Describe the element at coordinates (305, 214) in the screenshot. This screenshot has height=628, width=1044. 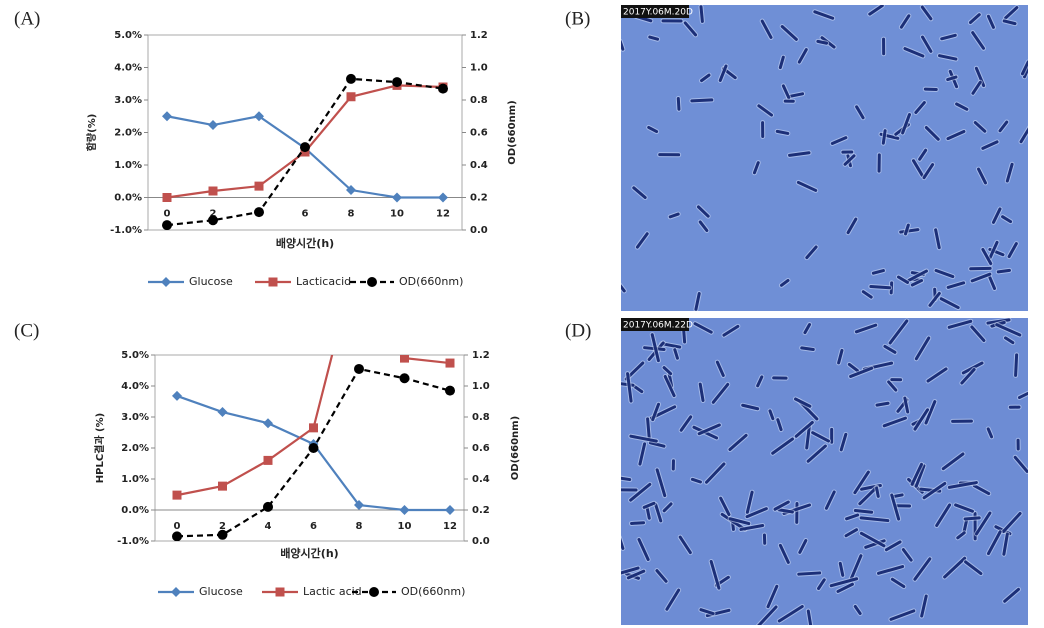
I see `x-tick-label: 6` at that location.